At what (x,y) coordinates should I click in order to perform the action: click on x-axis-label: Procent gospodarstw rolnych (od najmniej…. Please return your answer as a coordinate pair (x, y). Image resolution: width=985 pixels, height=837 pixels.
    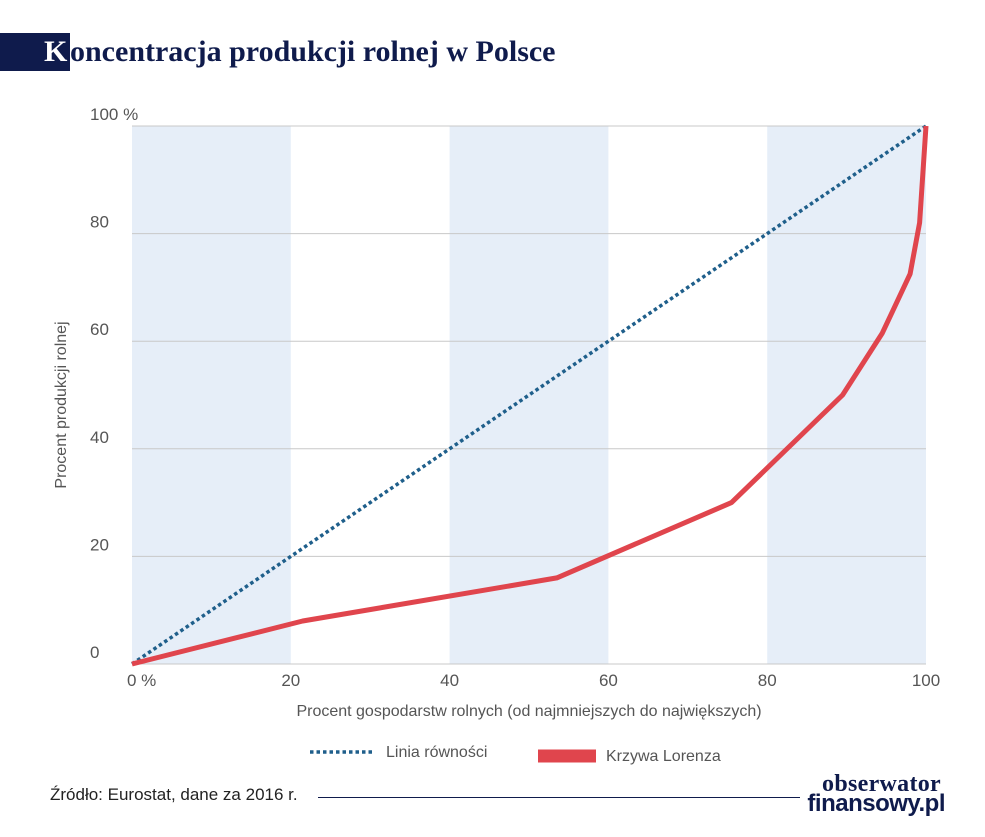
    Looking at the image, I should click on (528, 711).